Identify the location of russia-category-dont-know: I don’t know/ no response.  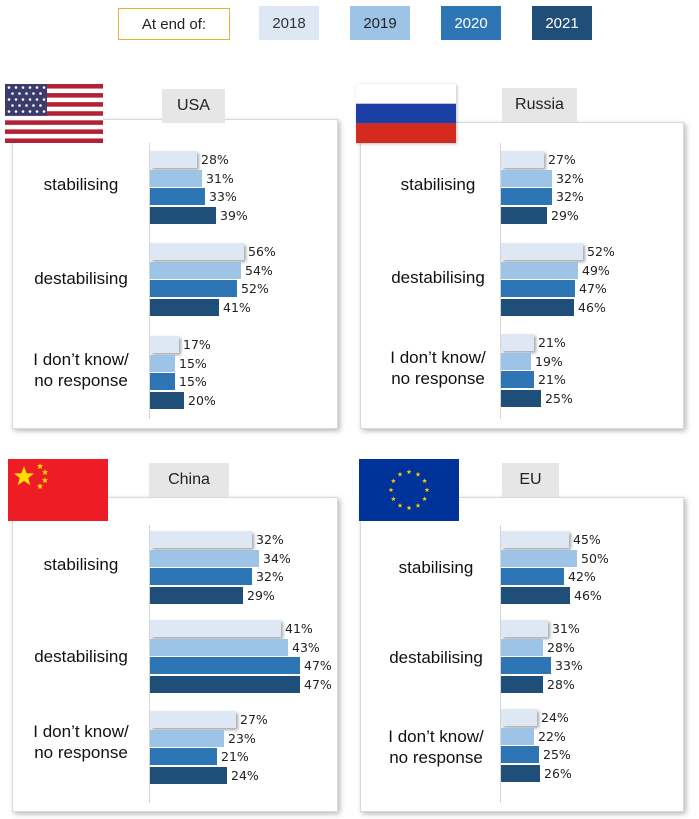
(438, 368).